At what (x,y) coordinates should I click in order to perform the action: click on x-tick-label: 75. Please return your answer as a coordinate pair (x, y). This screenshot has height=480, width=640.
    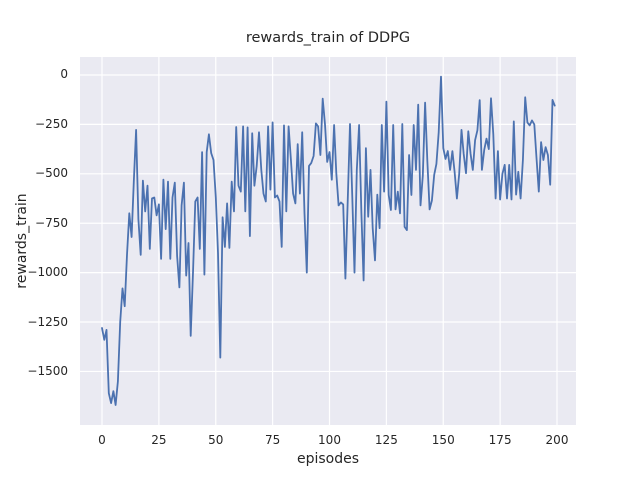
    Looking at the image, I should click on (272, 440).